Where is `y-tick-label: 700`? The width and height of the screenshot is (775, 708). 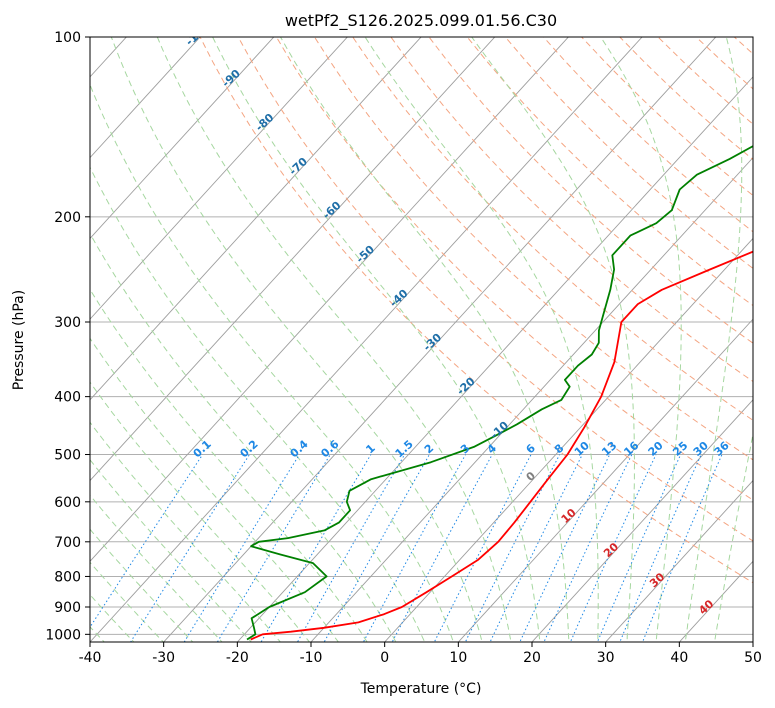
y-tick-label: 700 is located at coordinates (67, 543).